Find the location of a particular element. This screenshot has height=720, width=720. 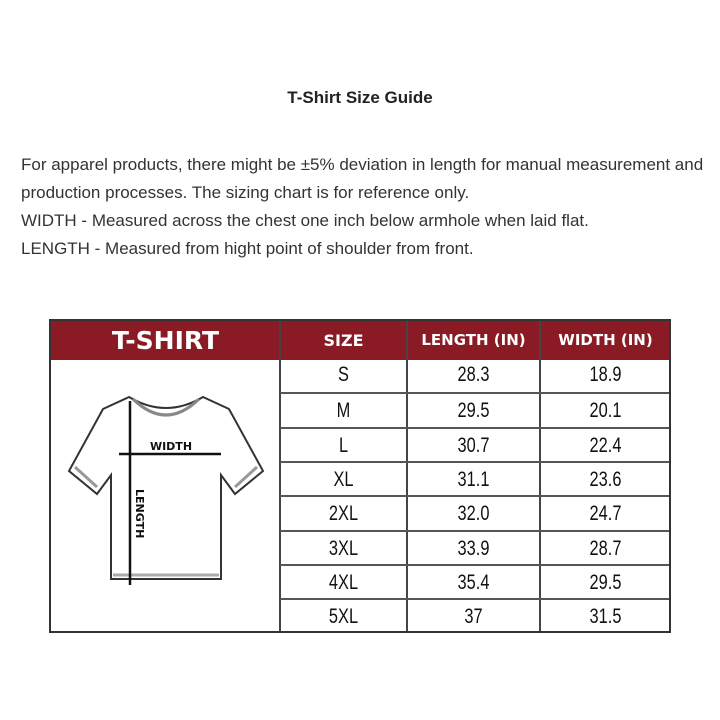

cell-width: 20.1 is located at coordinates (605, 411).